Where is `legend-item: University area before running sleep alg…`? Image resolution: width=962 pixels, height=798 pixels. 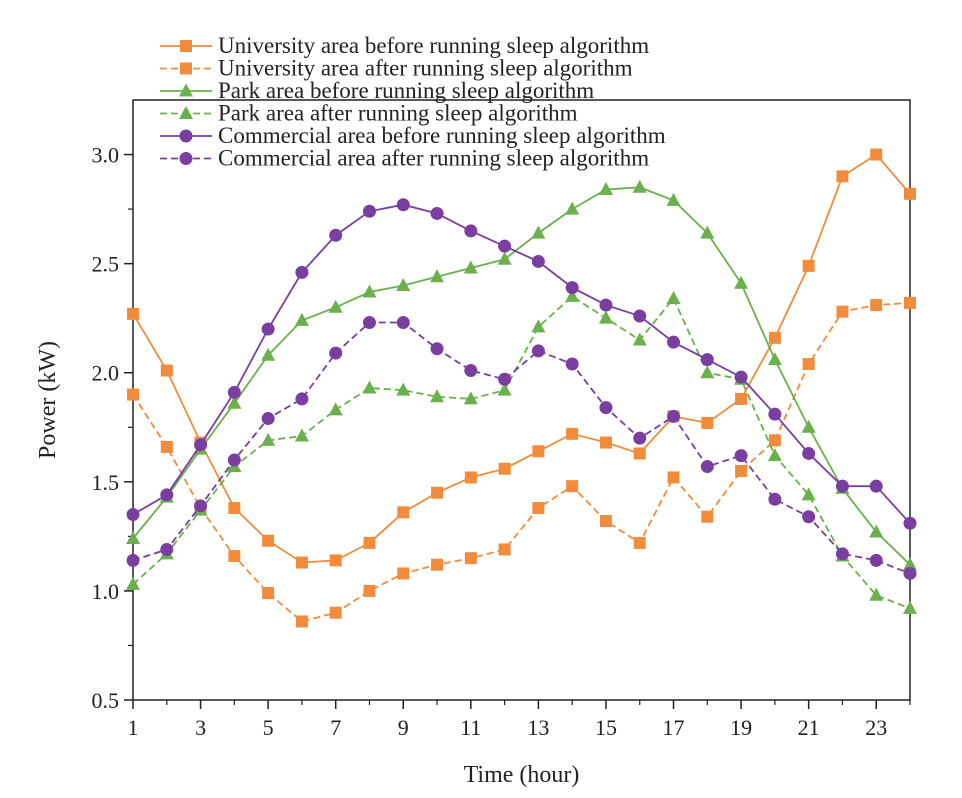
legend-item: University area before running sleep alg… is located at coordinates (404, 45).